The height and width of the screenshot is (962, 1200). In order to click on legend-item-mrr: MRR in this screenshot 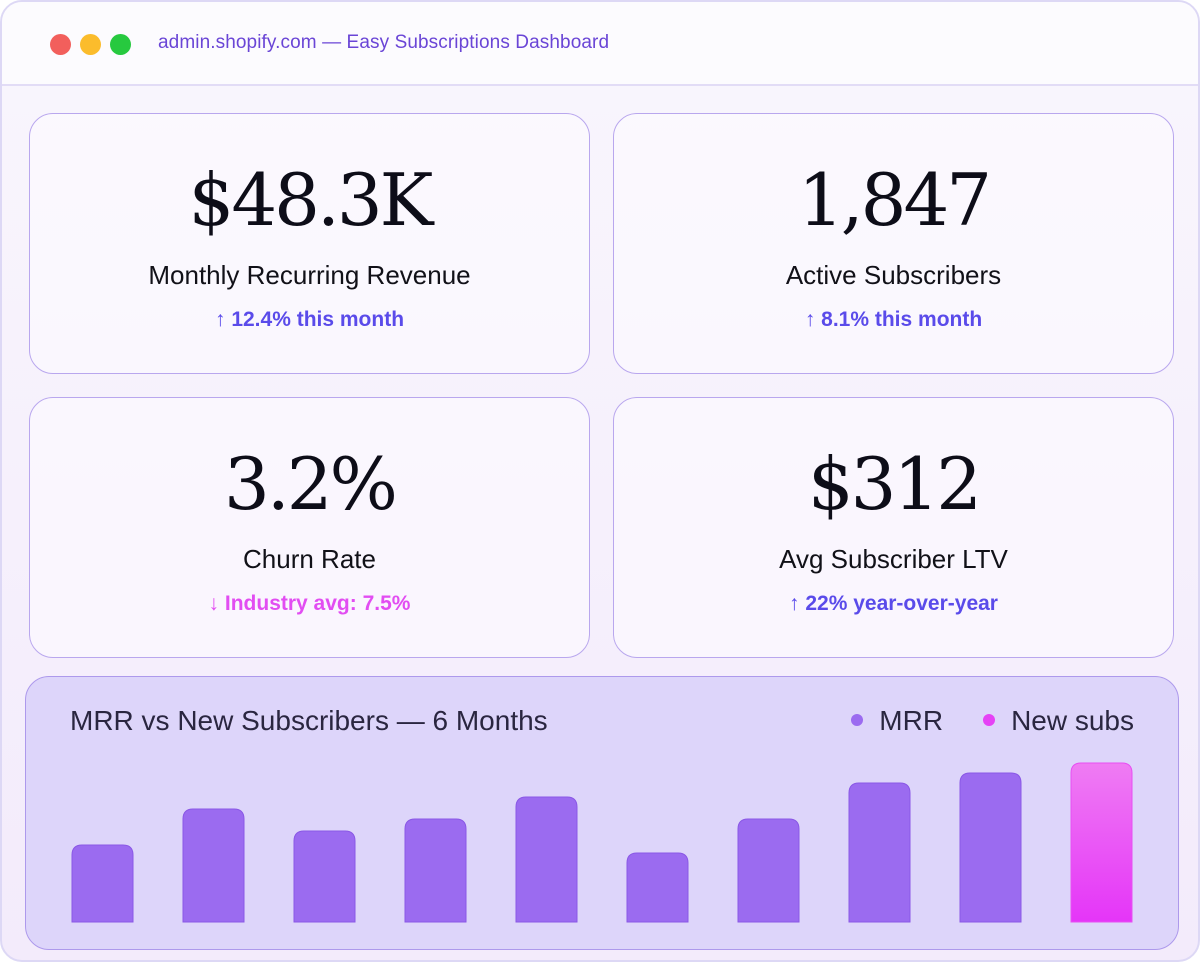, I will do `click(897, 721)`.